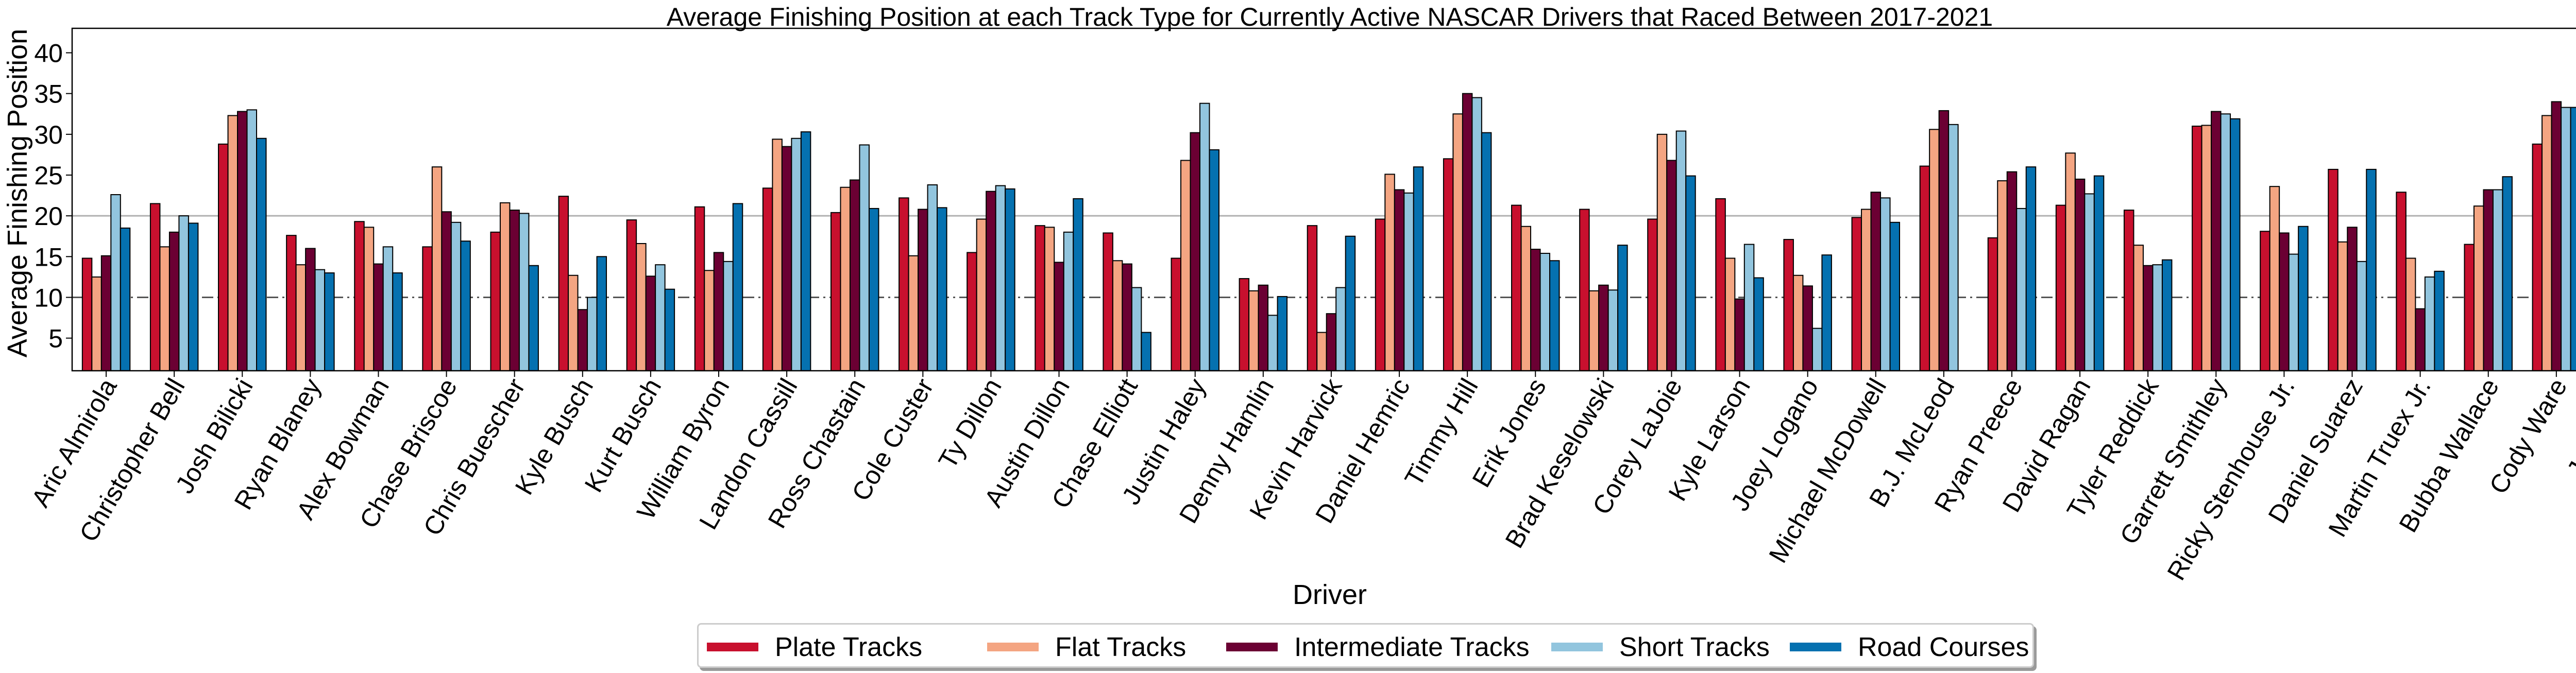  Describe the element at coordinates (1412, 647) in the screenshot. I see `legend-label: Intermediate Tracks` at that location.